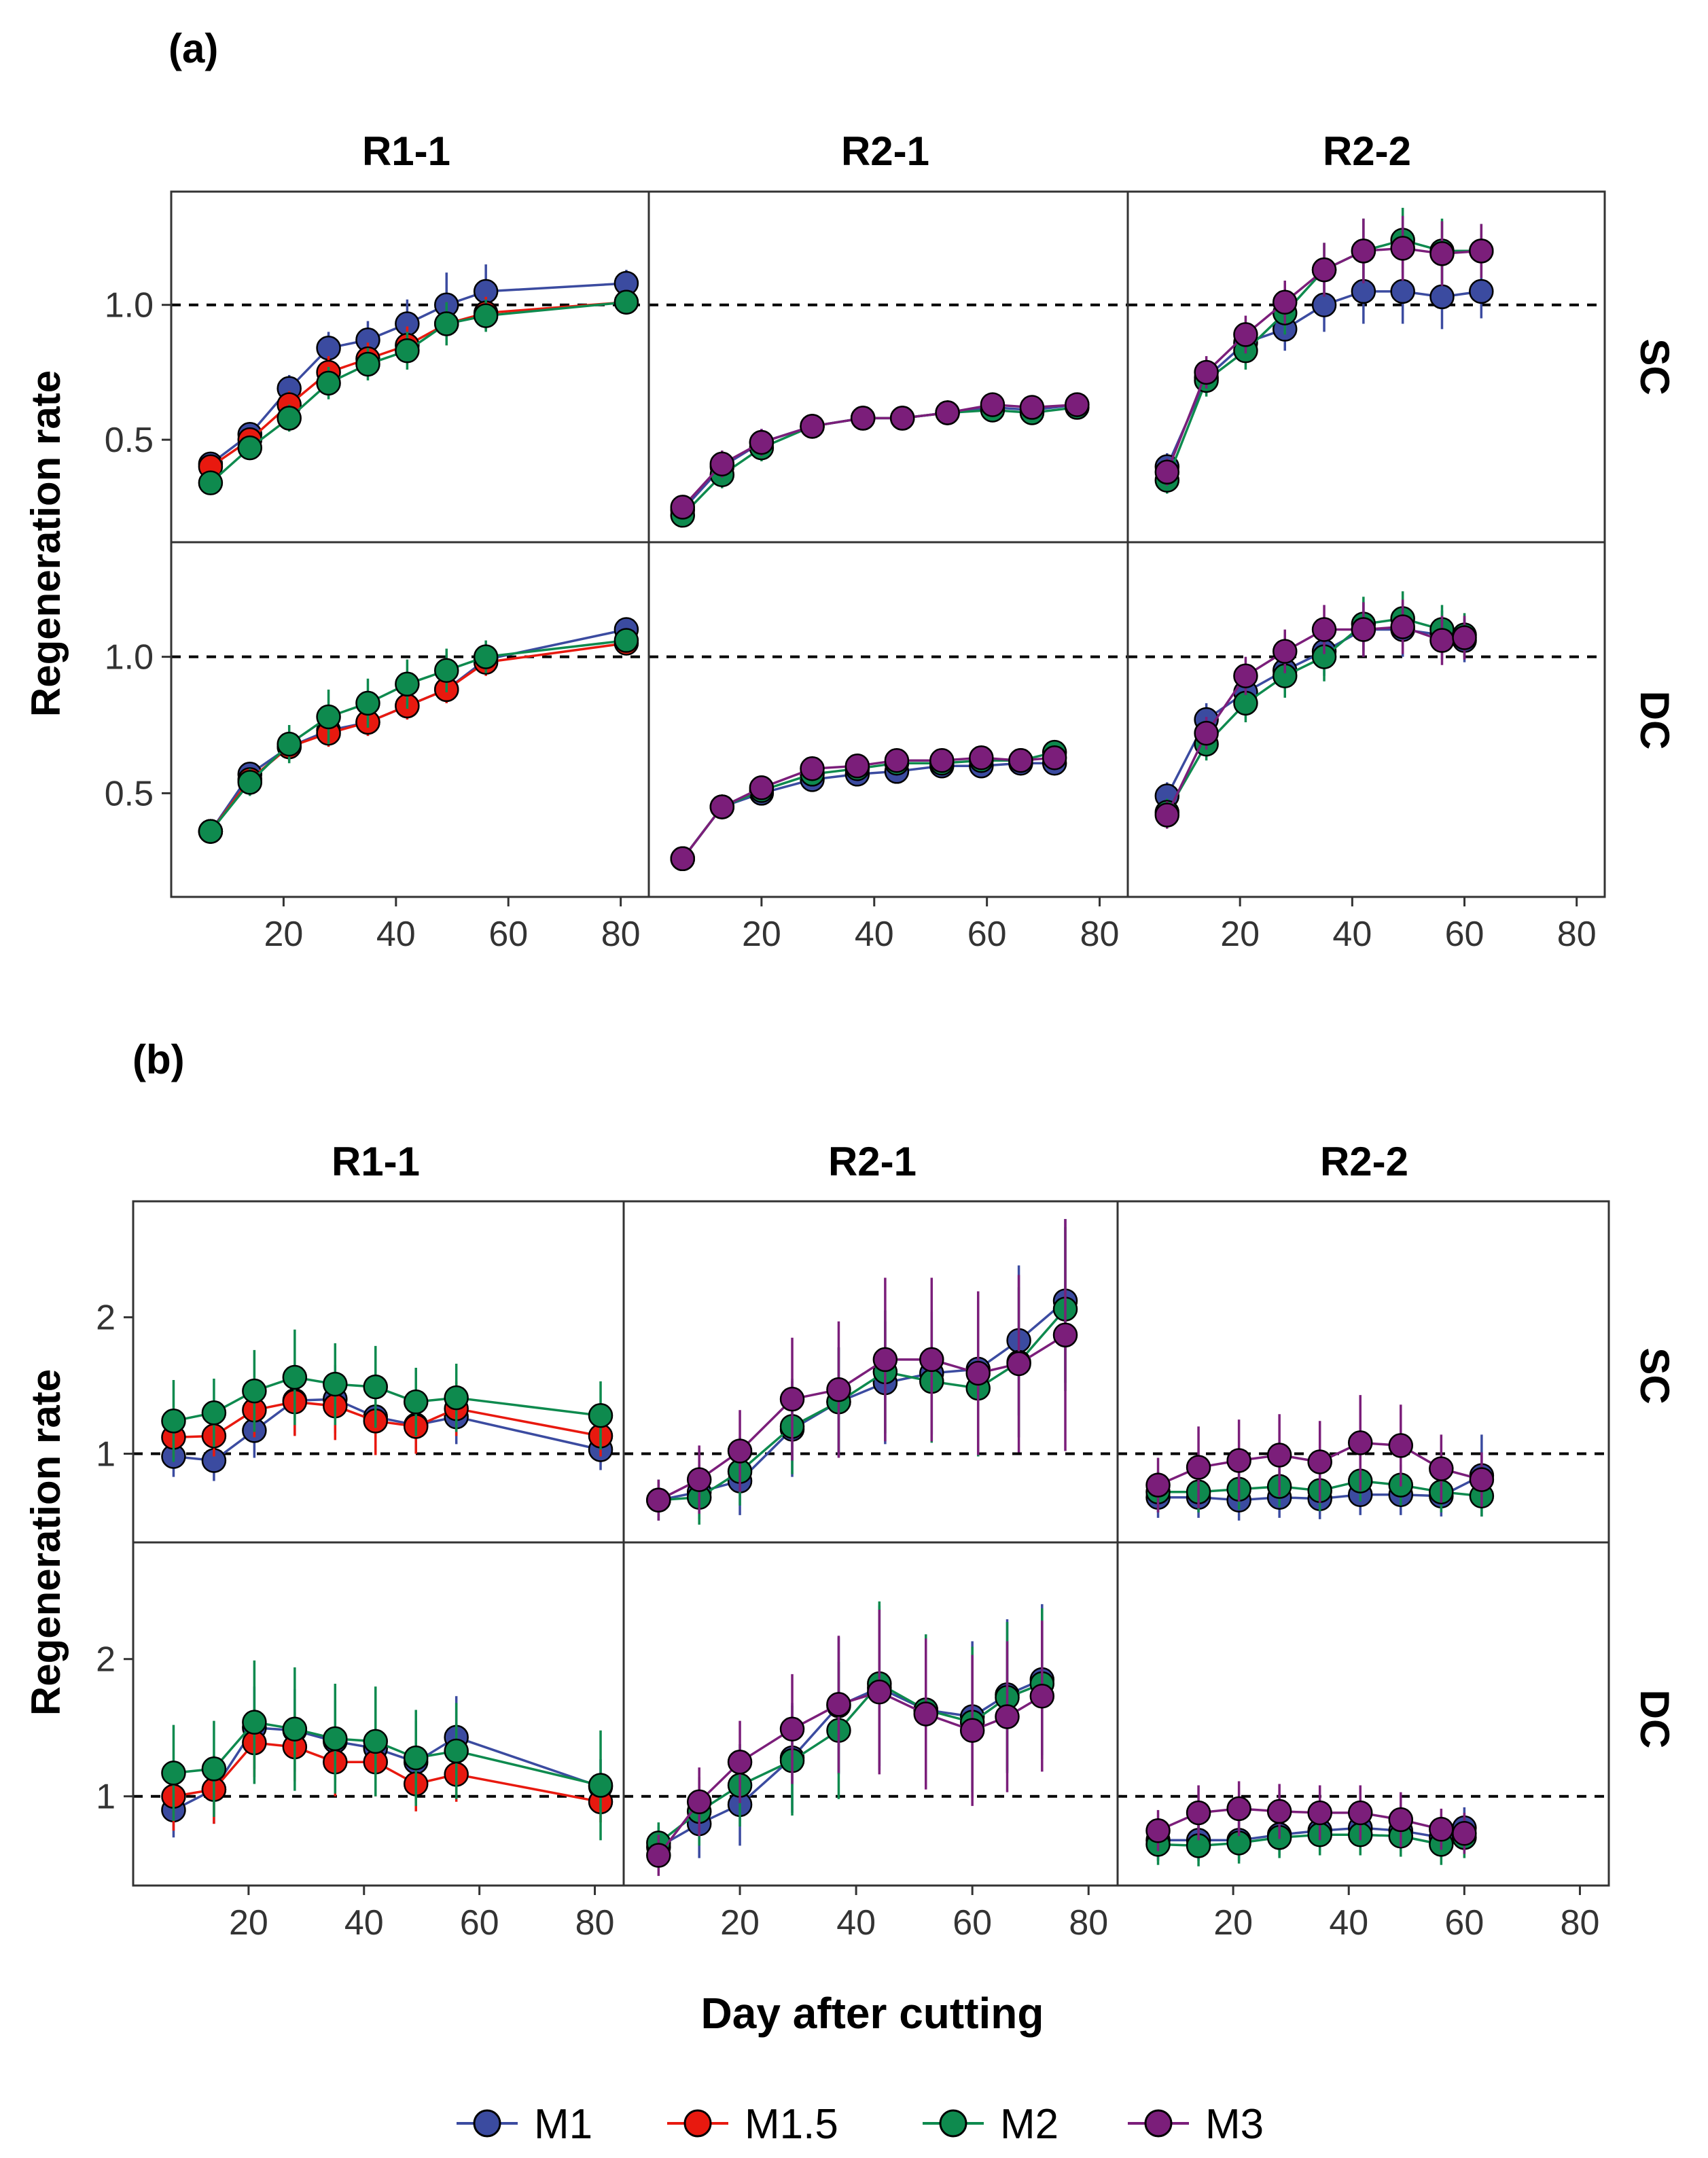 The height and width of the screenshot is (2158, 1708). I want to click on panel-b-r1-1-dc, so click(378, 1714).